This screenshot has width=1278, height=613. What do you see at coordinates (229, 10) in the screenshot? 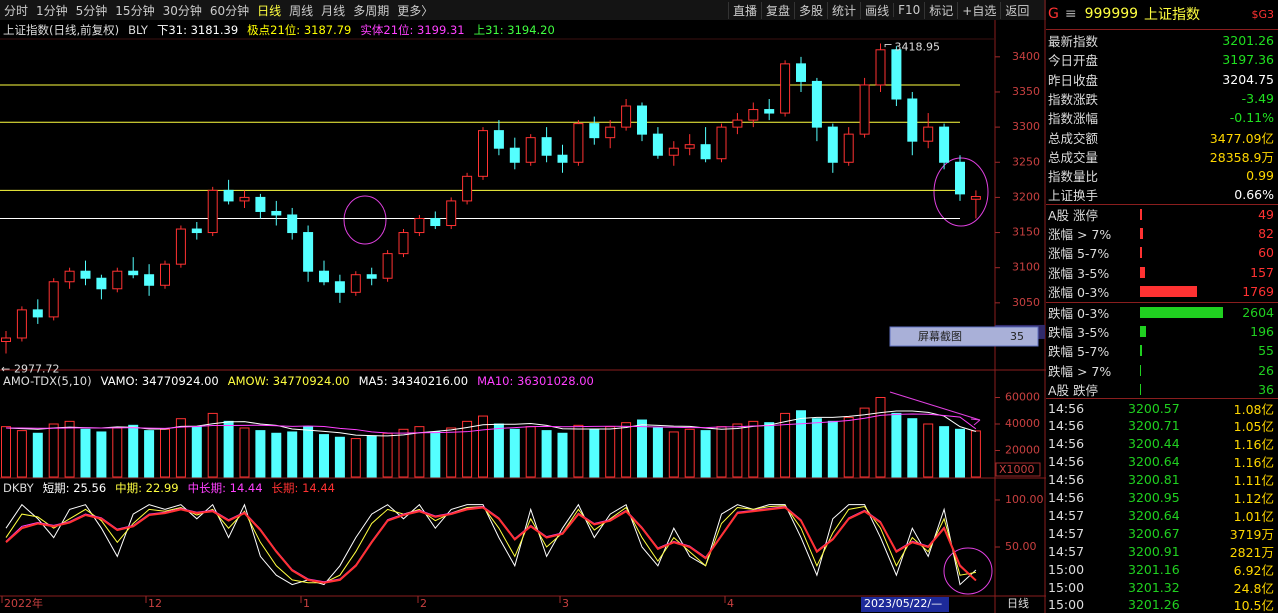
I see `period-tab: 60分钟` at bounding box center [229, 10].